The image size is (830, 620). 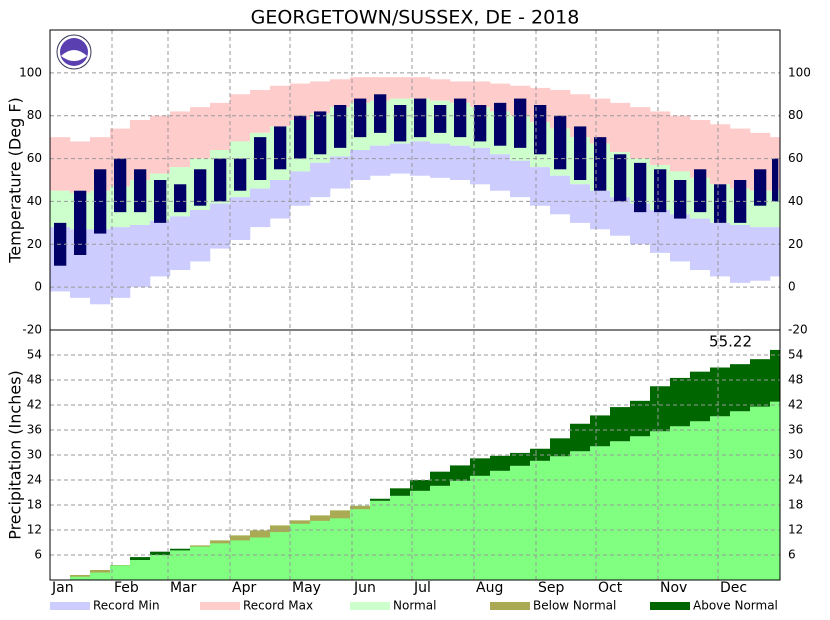 I want to click on y-tick-label-right: 18, so click(x=795, y=505).